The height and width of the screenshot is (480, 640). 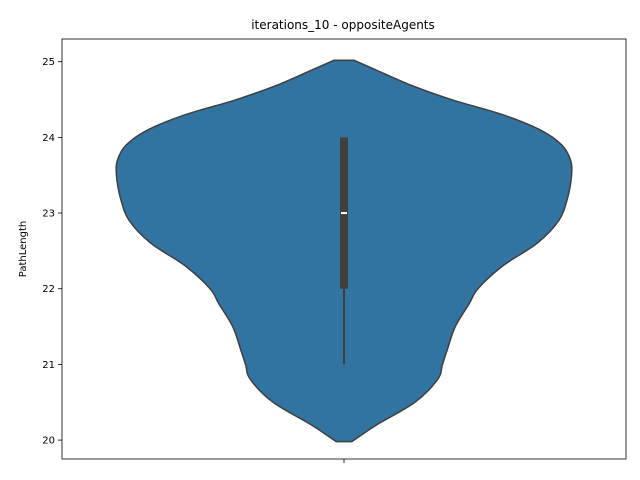 I want to click on y-tick-label: 20, so click(x=48, y=441).